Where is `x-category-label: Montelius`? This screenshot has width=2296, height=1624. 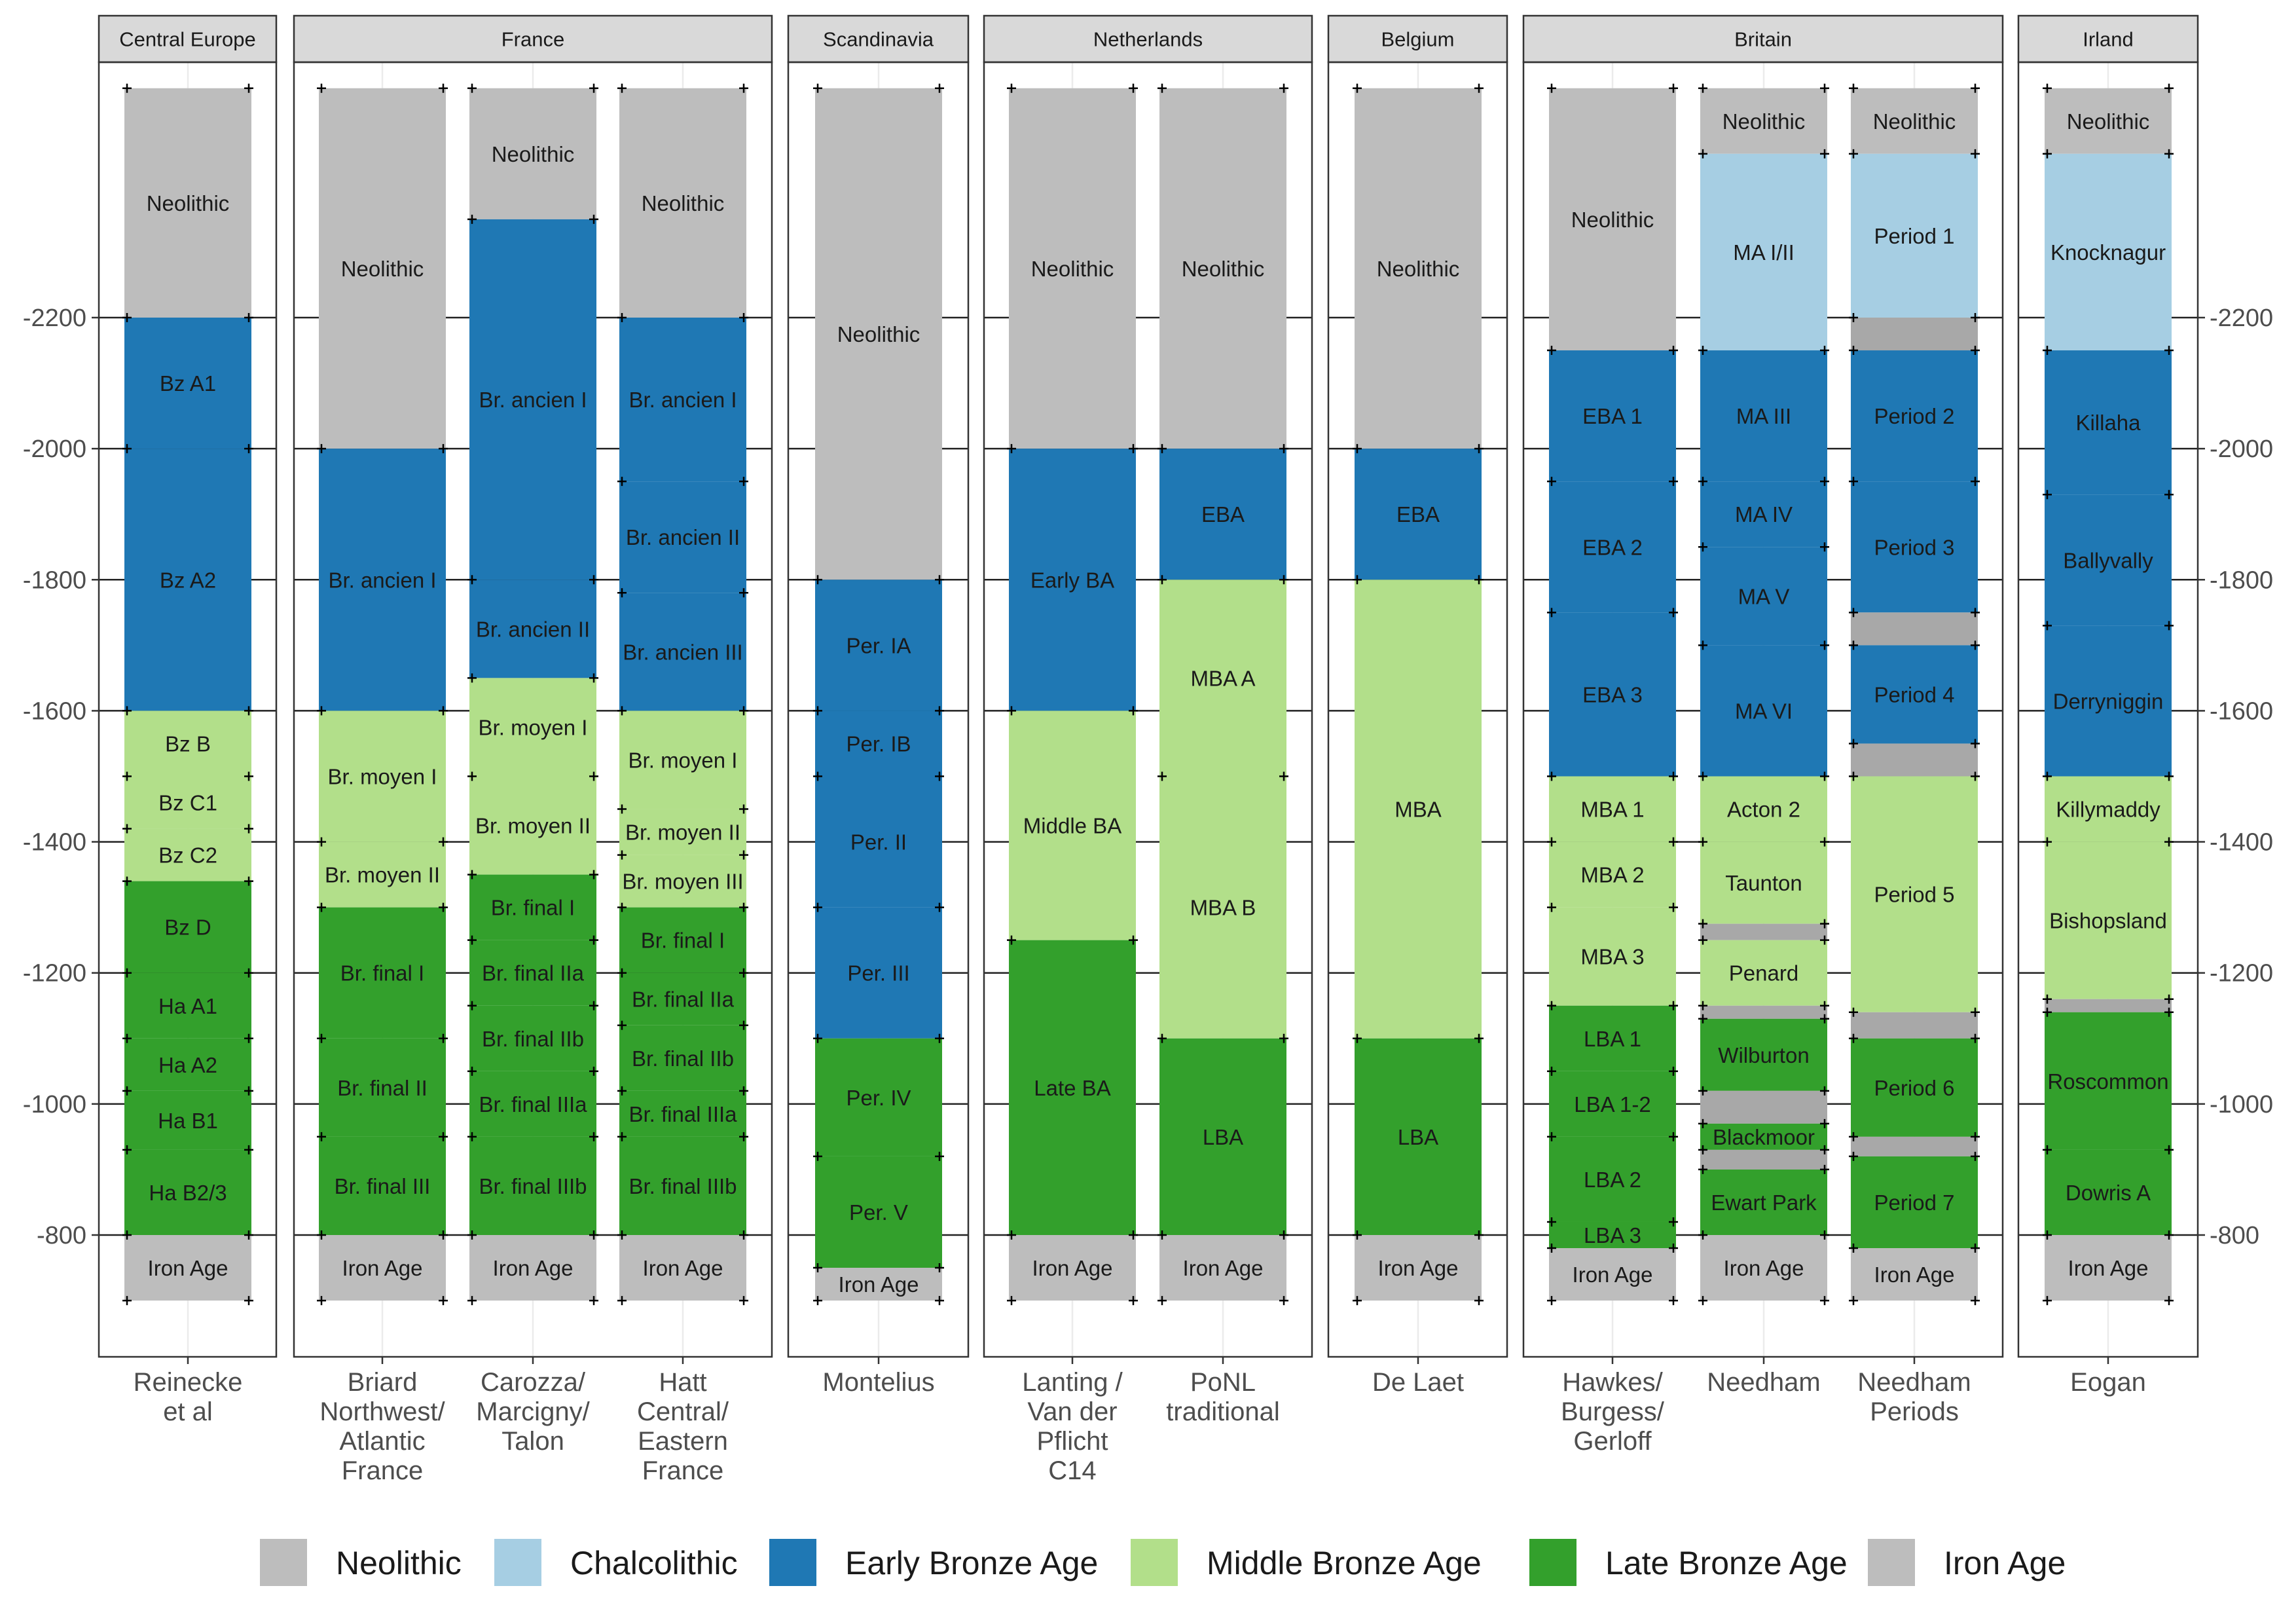 x-category-label: Montelius is located at coordinates (878, 1382).